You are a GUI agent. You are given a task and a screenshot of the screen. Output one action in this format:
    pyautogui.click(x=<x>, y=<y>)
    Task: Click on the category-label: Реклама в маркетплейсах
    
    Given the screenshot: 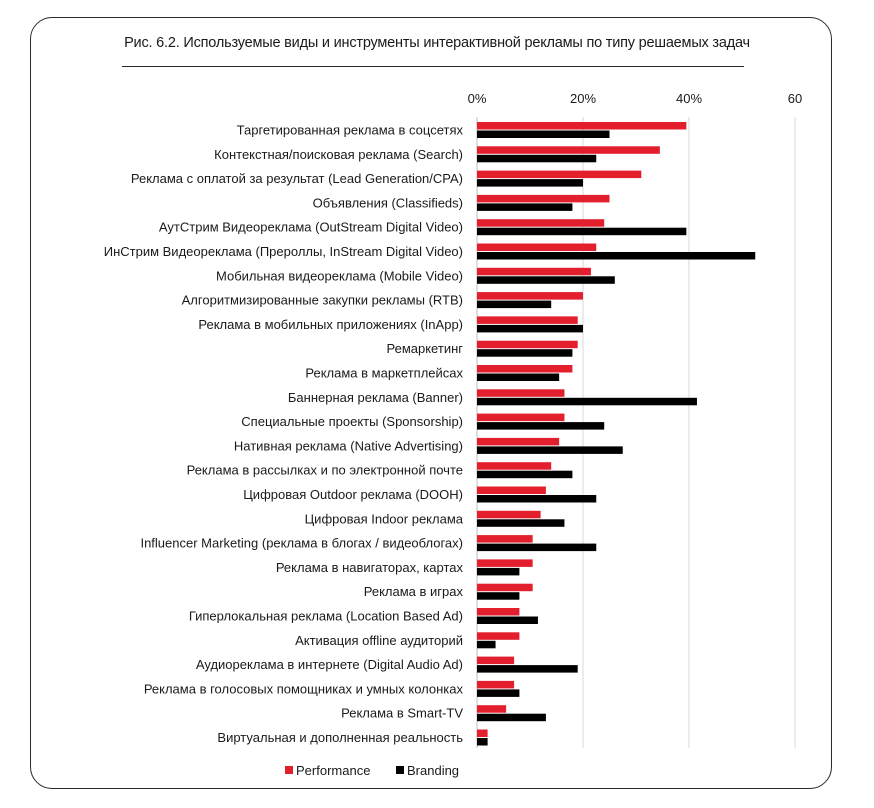 What is the action you would take?
    pyautogui.click(x=384, y=373)
    